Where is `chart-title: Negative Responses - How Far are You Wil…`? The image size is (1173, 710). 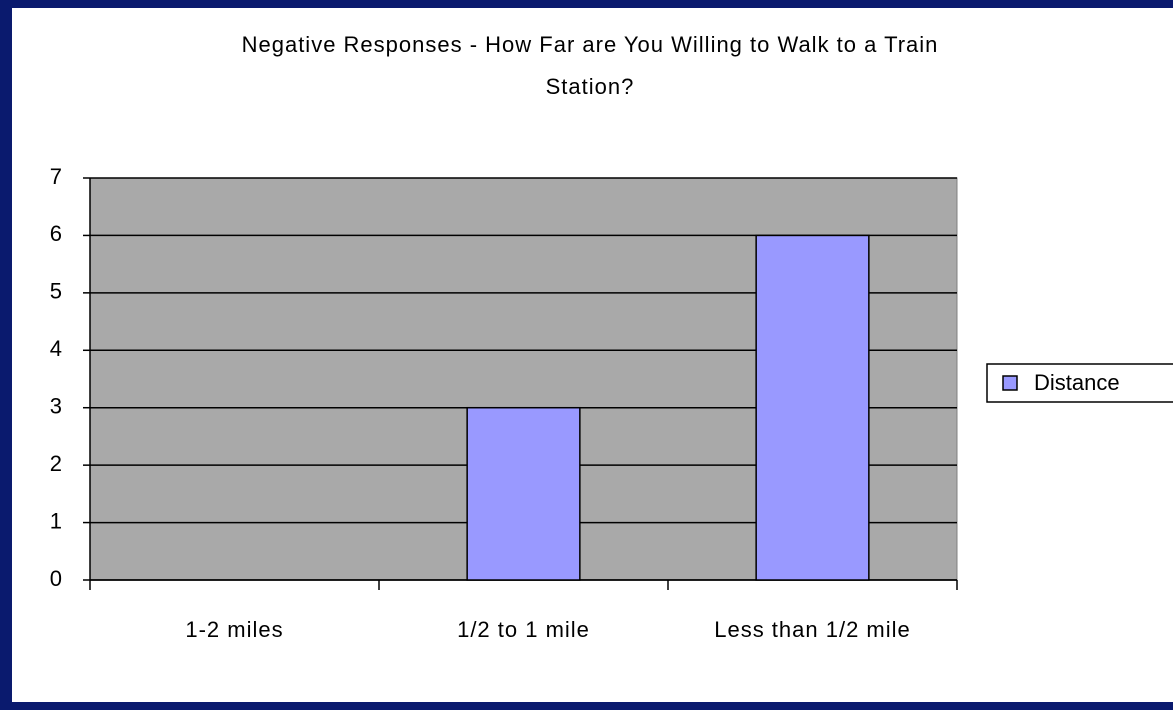
chart-title: Negative Responses - How Far are You Wil… is located at coordinates (590, 65).